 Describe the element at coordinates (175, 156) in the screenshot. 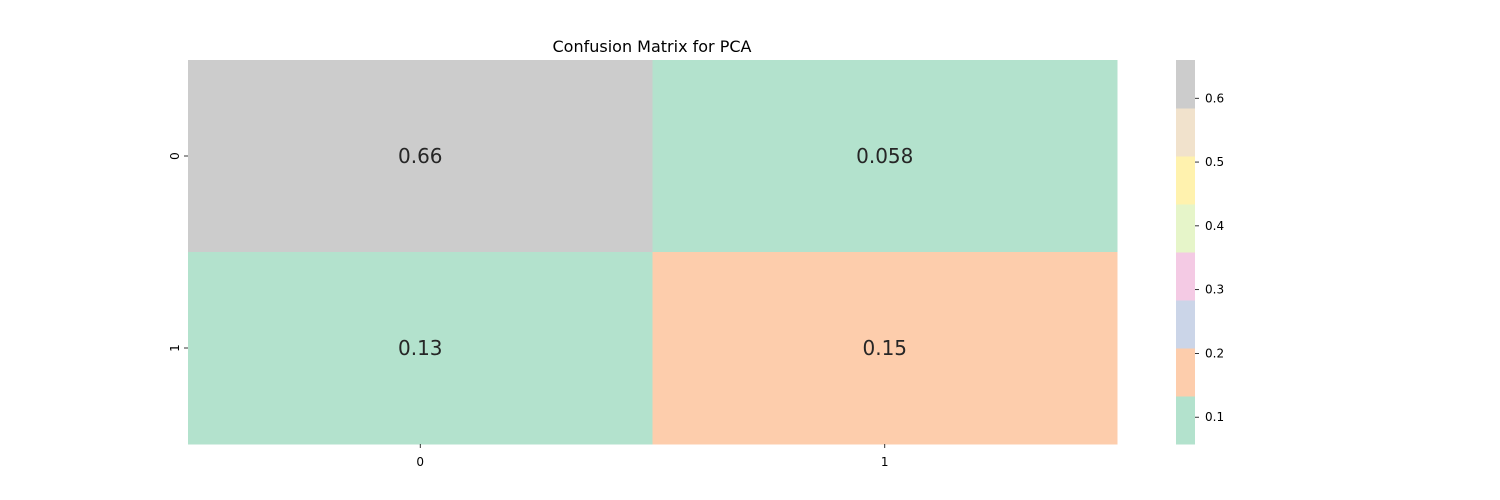

I see `y-tick-label-0: 0` at that location.